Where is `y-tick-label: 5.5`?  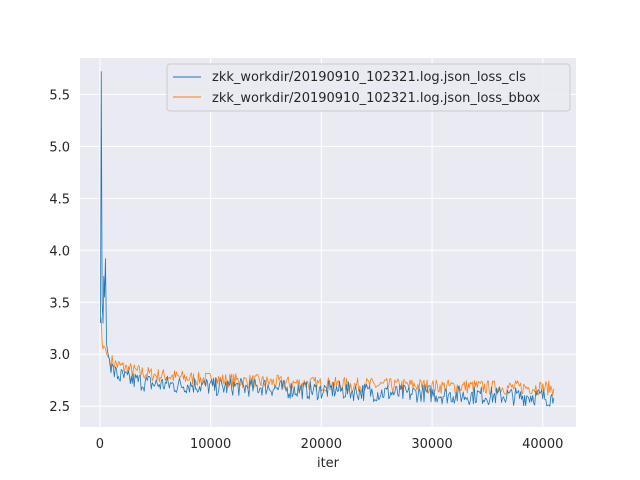 y-tick-label: 5.5 is located at coordinates (59, 95).